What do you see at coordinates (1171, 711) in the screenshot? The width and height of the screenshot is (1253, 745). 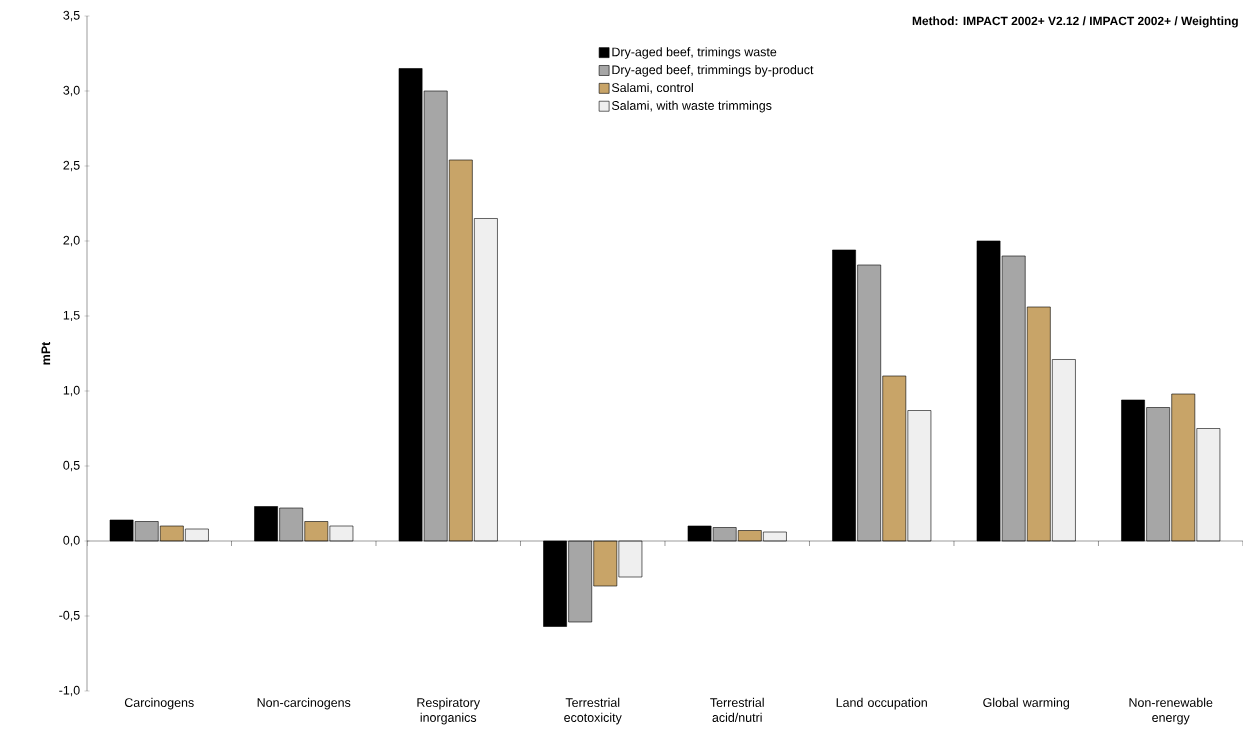 I see `x-tick-label: Non-renewable energy` at bounding box center [1171, 711].